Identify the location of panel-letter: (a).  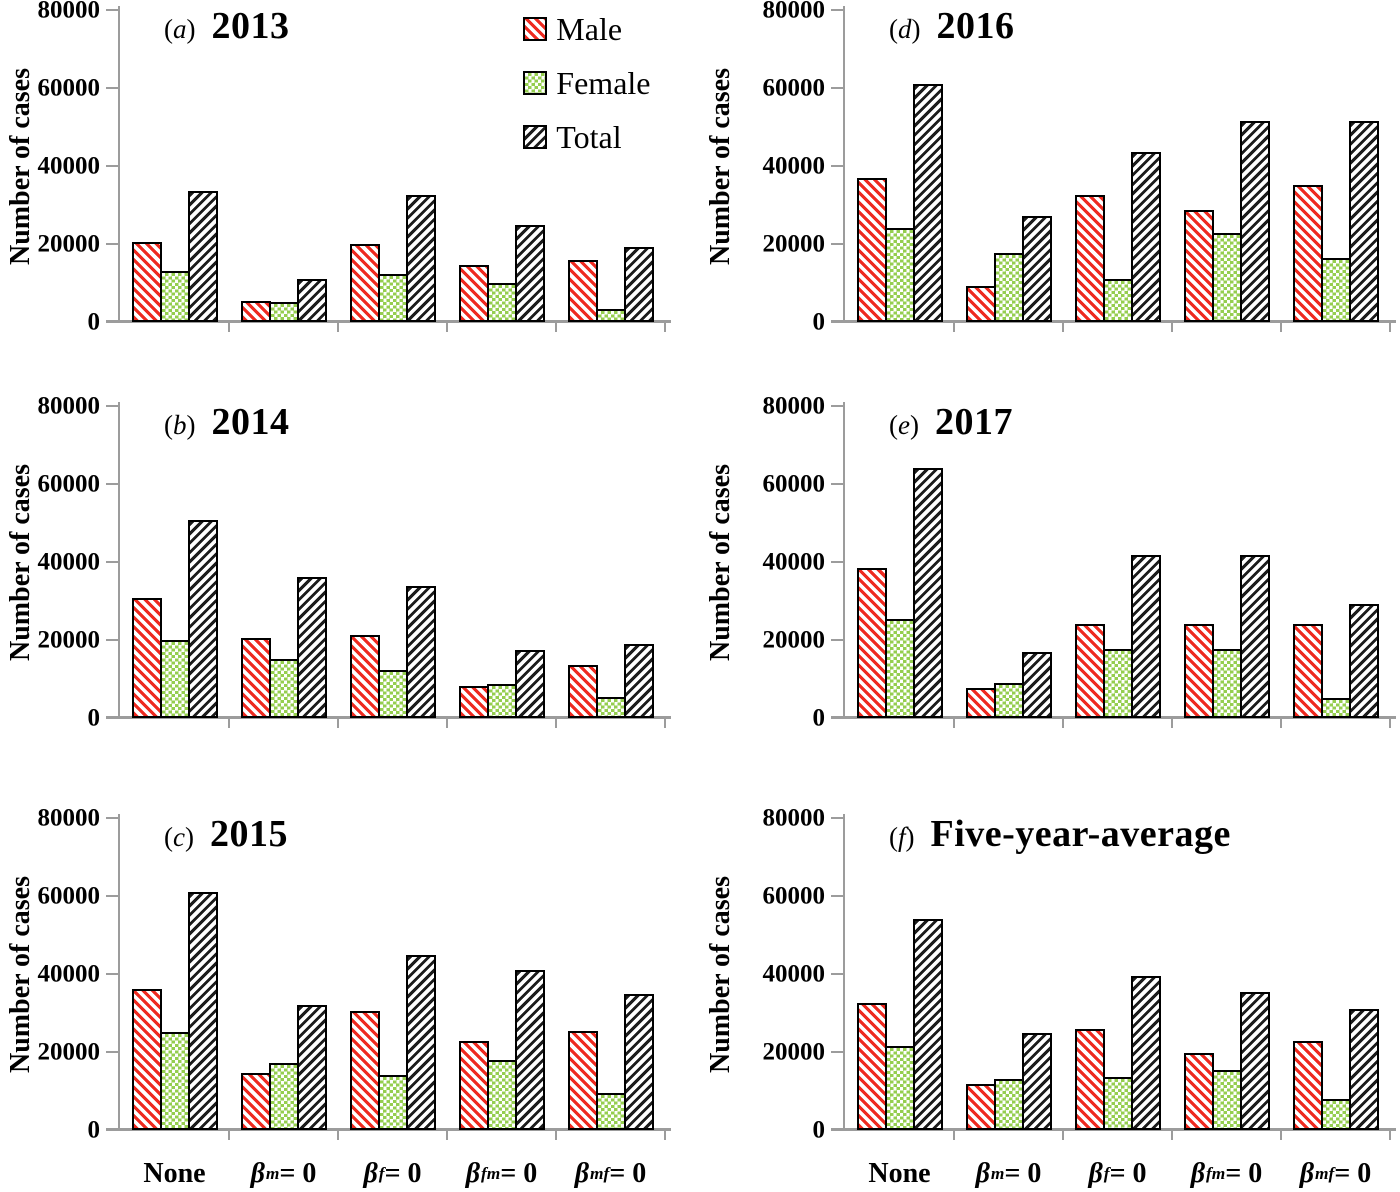
(180, 29).